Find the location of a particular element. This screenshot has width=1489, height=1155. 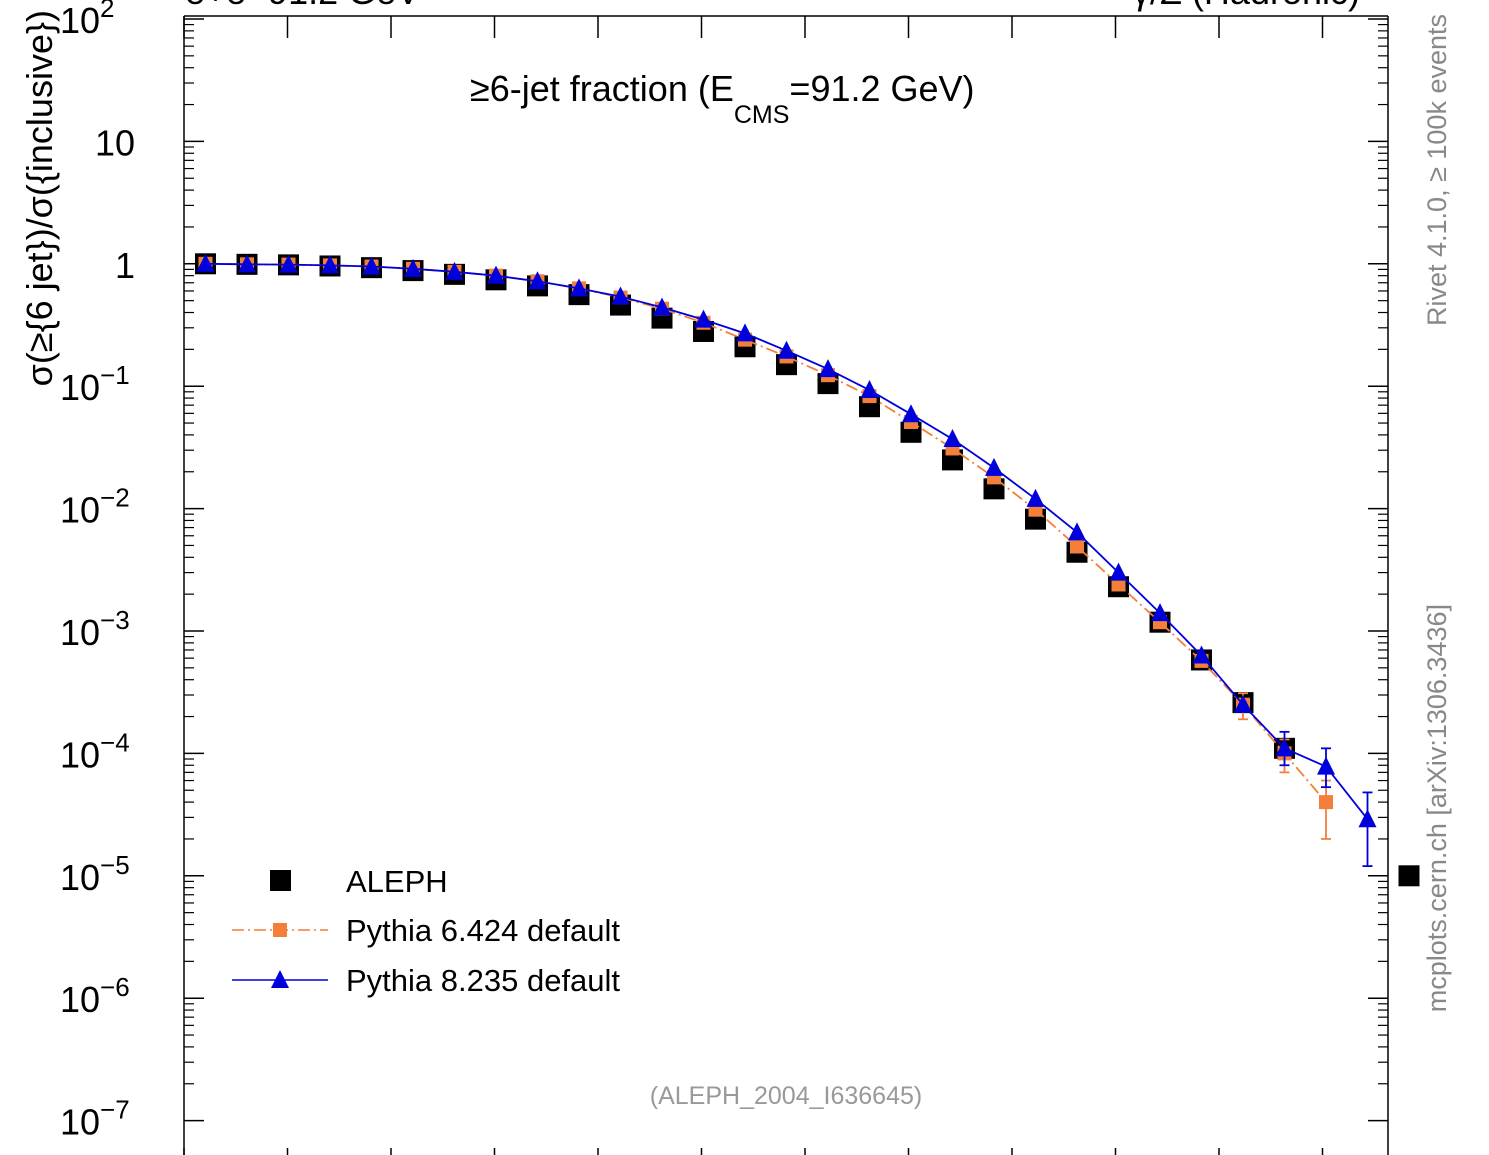

y-tick-label: 10⁻⁵ is located at coordinates (95, 874).